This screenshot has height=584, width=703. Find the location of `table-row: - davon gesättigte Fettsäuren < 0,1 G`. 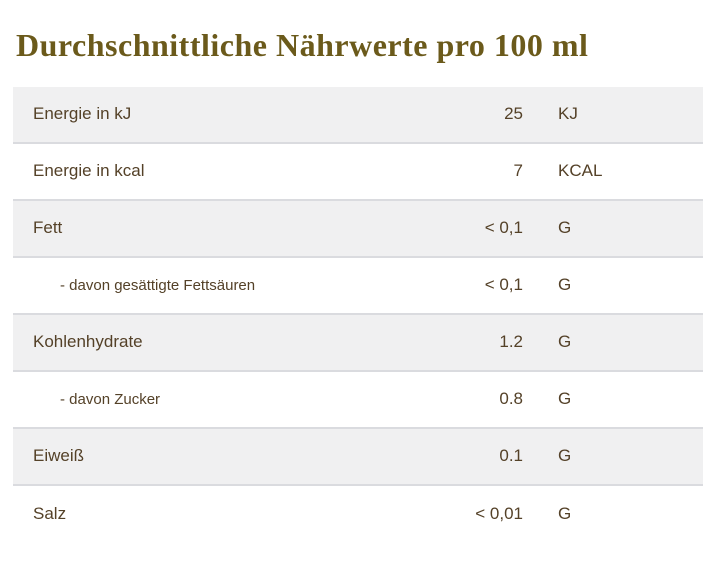

table-row: - davon gesättigte Fettsäuren < 0,1 G is located at coordinates (358, 286).